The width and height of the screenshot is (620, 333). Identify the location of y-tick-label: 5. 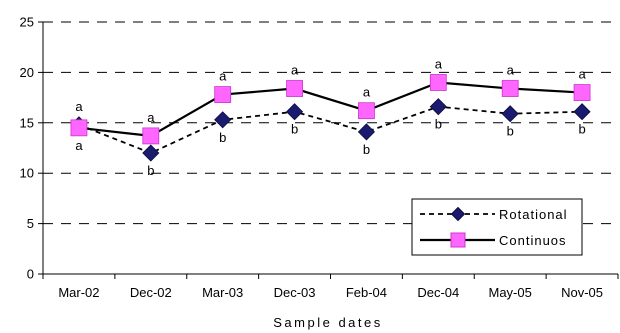
(30, 223).